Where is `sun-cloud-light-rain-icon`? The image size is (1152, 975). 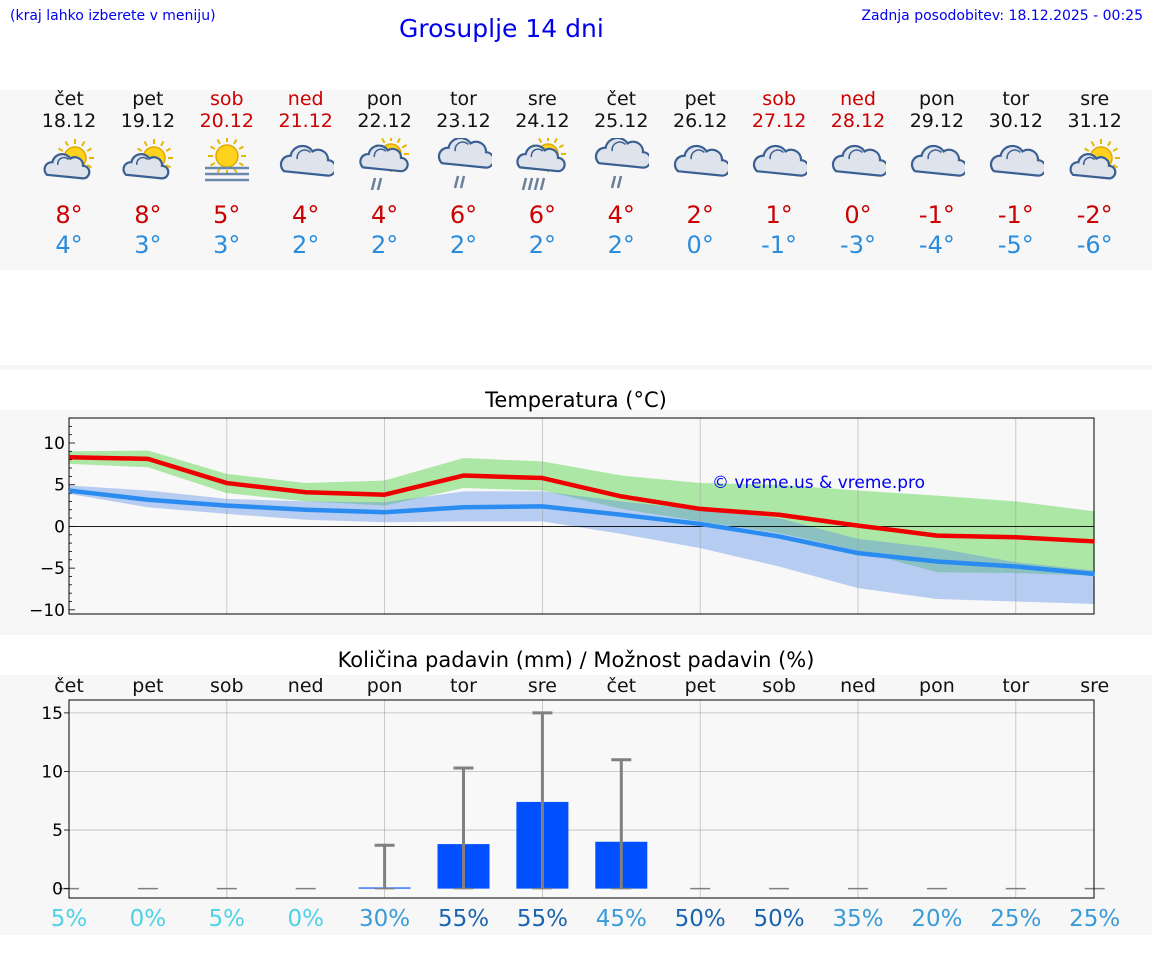 sun-cloud-light-rain-icon is located at coordinates (383, 164).